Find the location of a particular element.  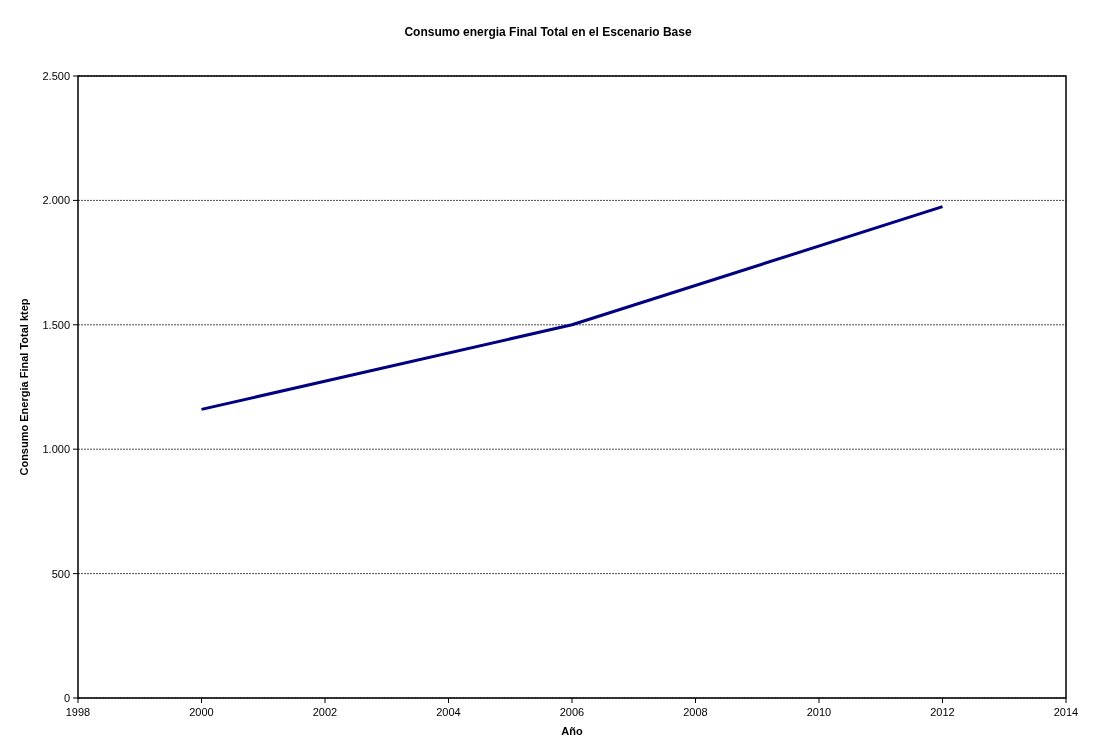

x-tick-label: 2004 is located at coordinates (448, 712).